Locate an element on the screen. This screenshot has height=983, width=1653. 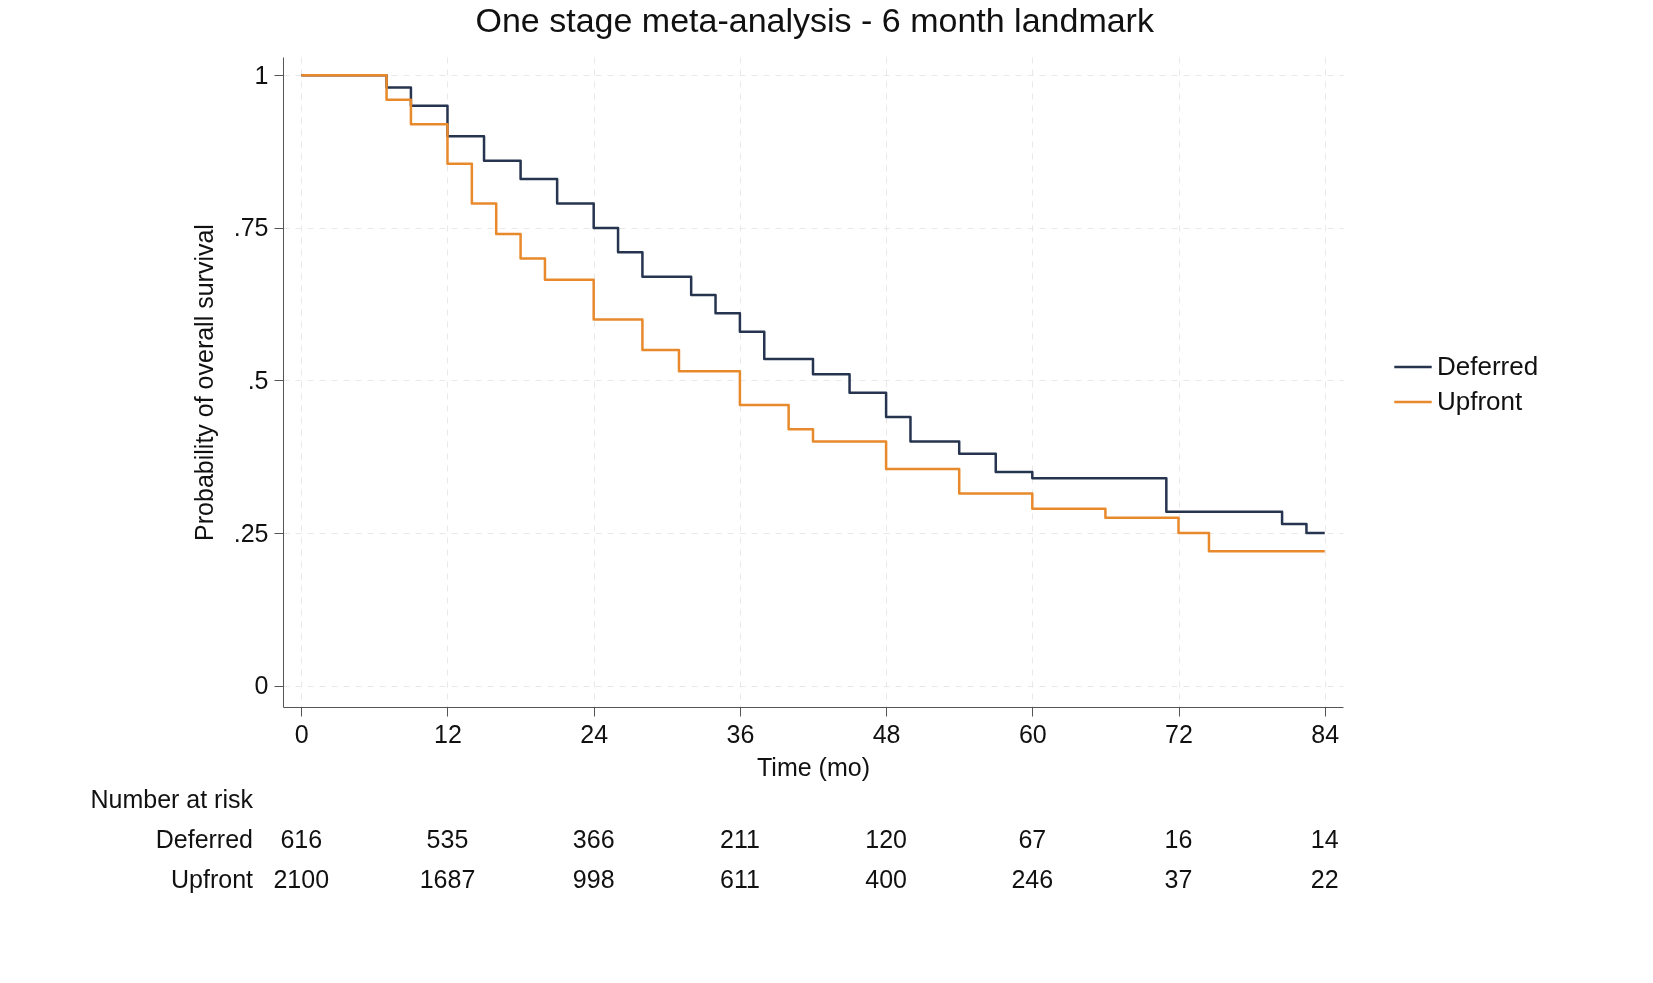
text: 120 is located at coordinates (886, 839).